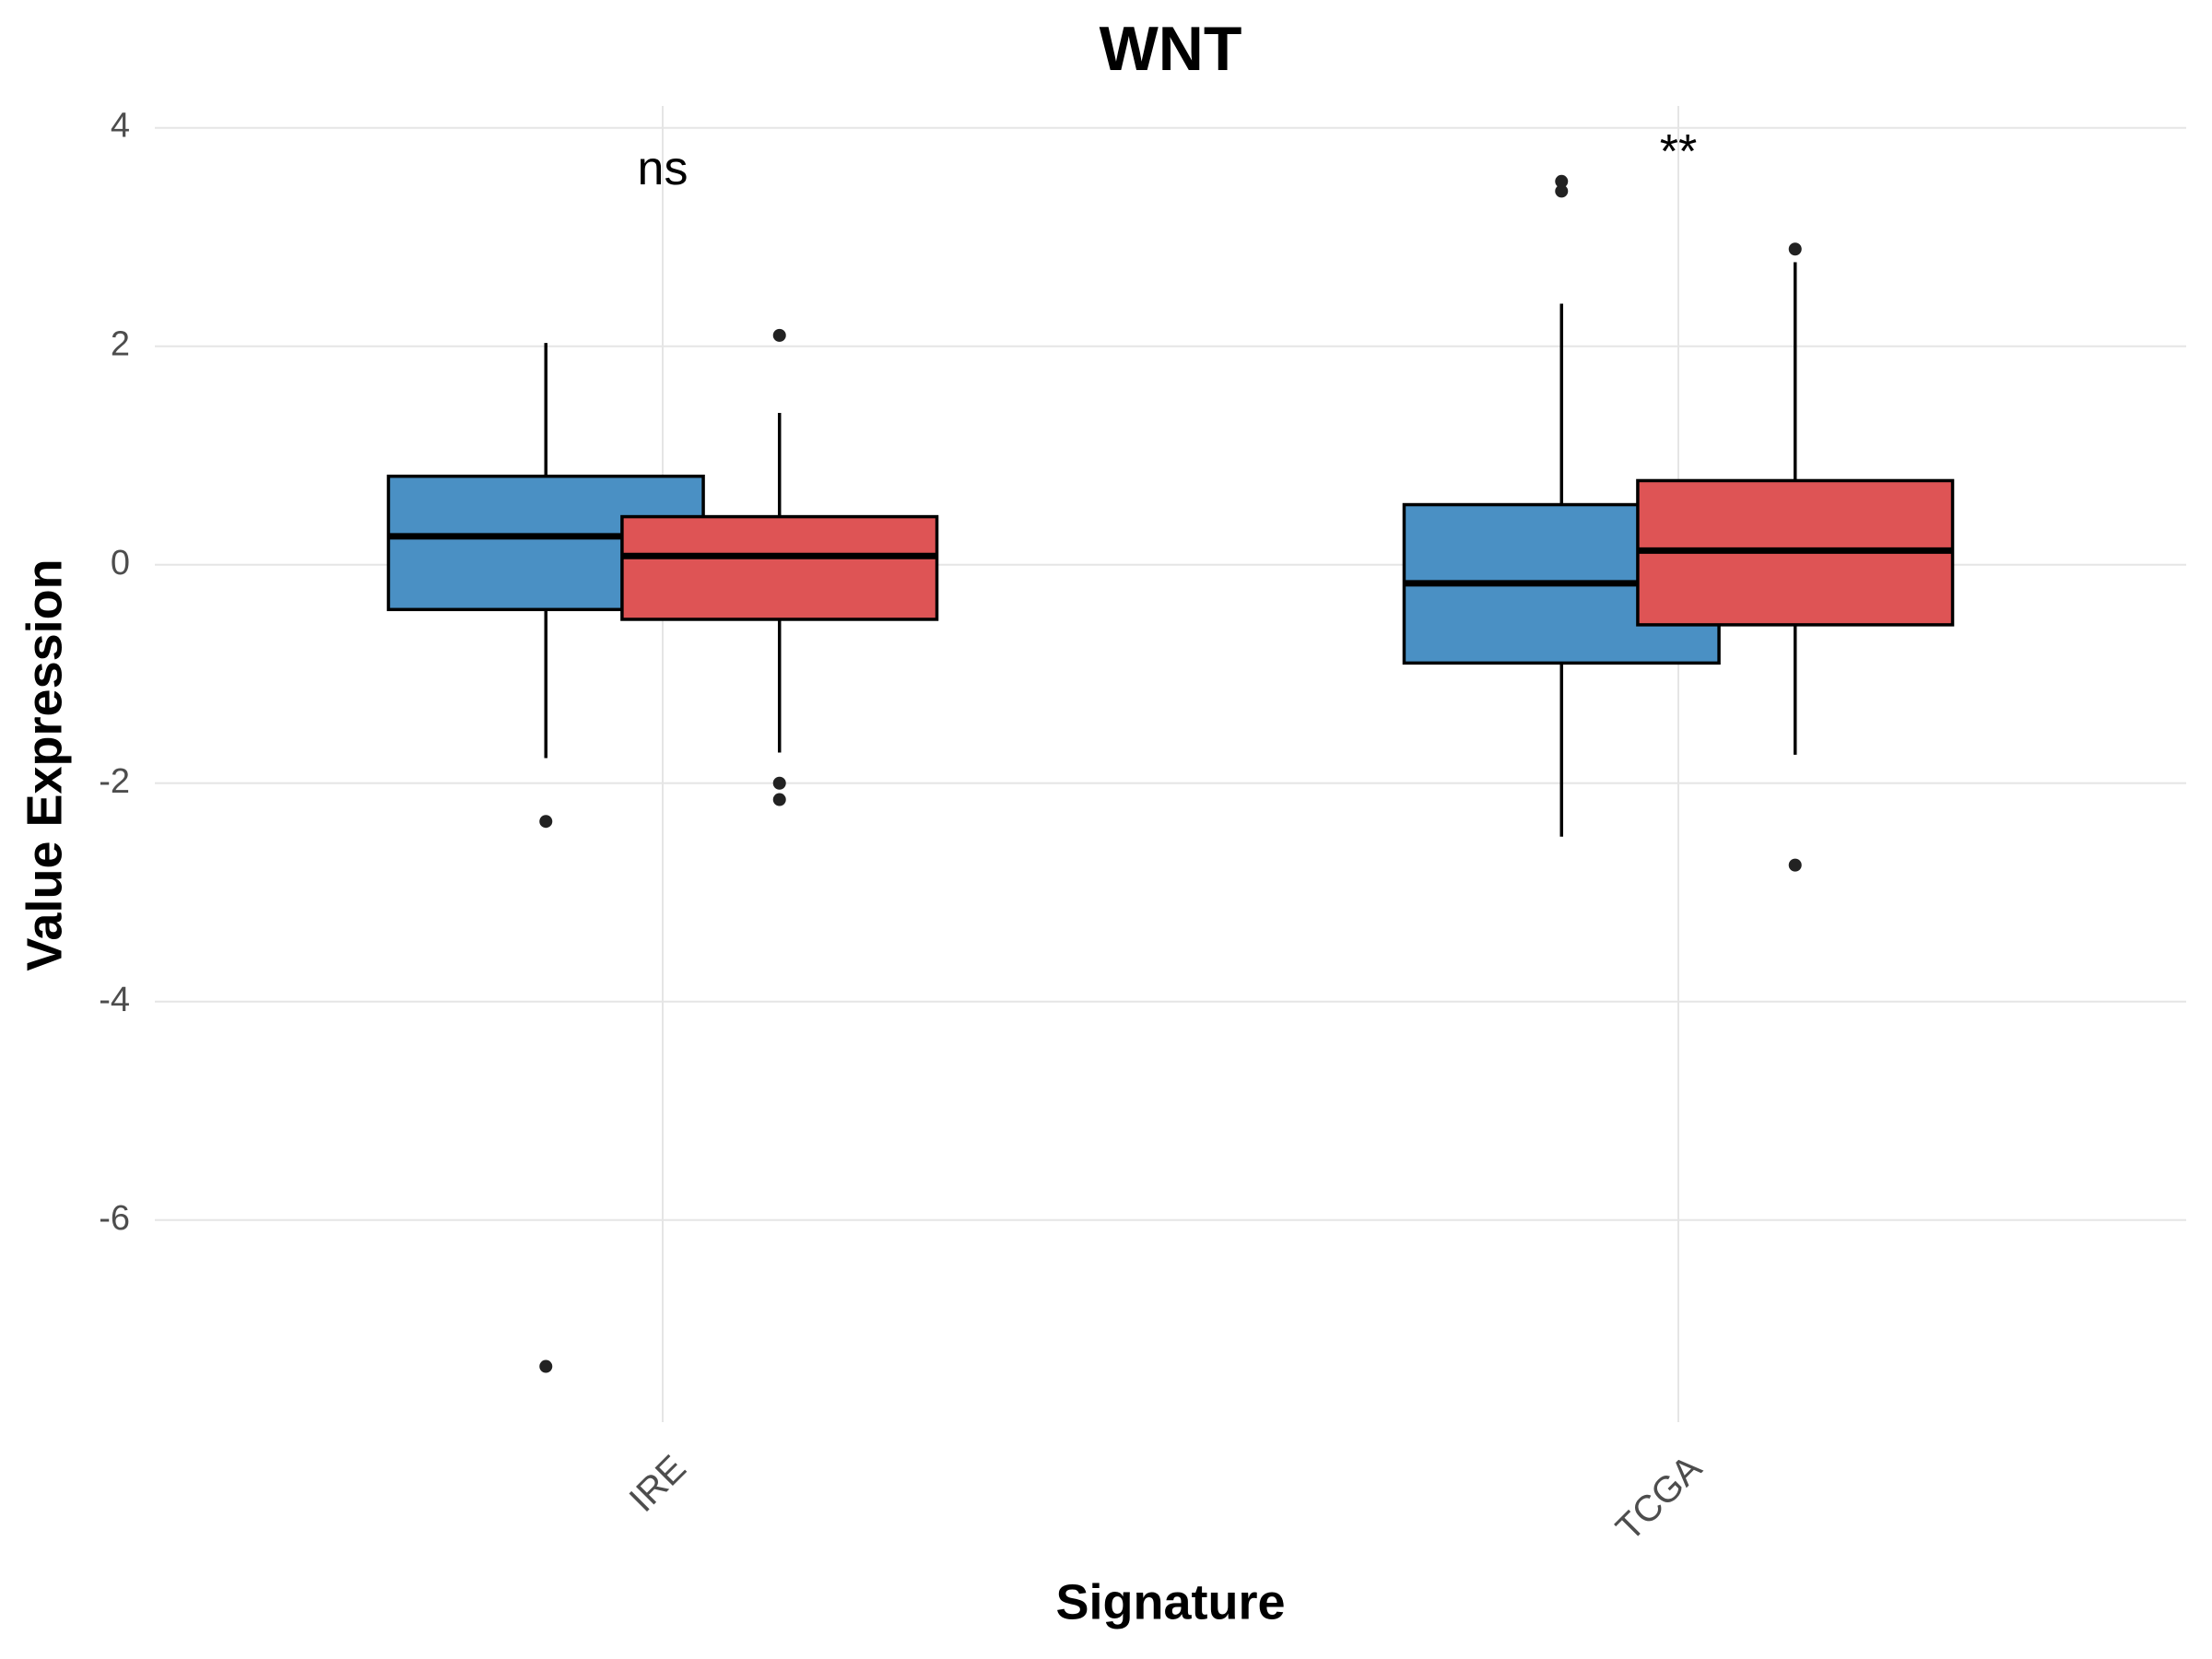 Image resolution: width=2212 pixels, height=1659 pixels. What do you see at coordinates (44, 765) in the screenshot?
I see `y-axis-title: Value Expression` at bounding box center [44, 765].